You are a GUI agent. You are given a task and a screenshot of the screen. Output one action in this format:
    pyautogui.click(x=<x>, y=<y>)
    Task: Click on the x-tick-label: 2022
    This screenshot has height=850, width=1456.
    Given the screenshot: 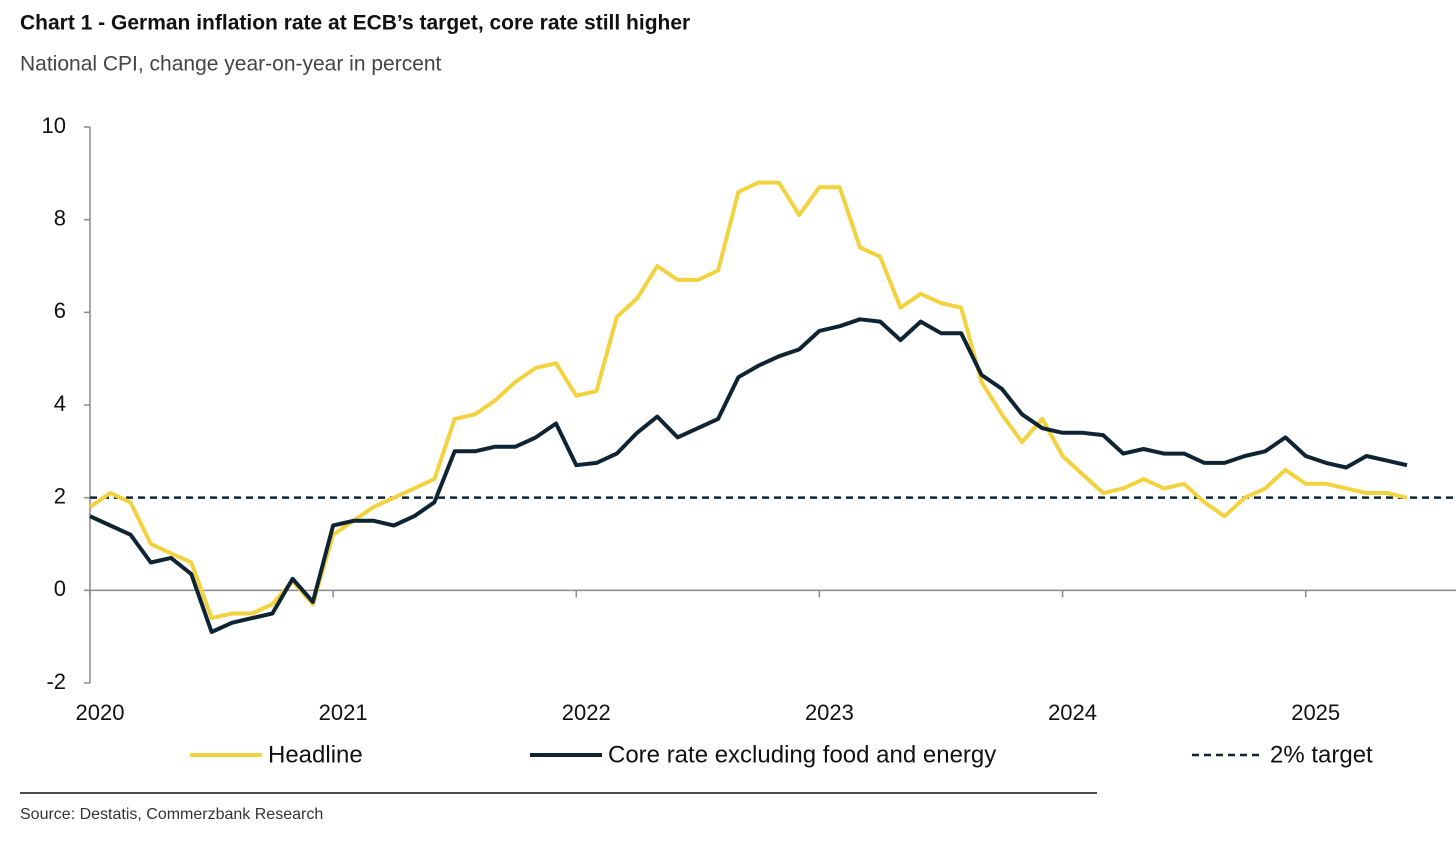 What is the action you would take?
    pyautogui.click(x=586, y=712)
    